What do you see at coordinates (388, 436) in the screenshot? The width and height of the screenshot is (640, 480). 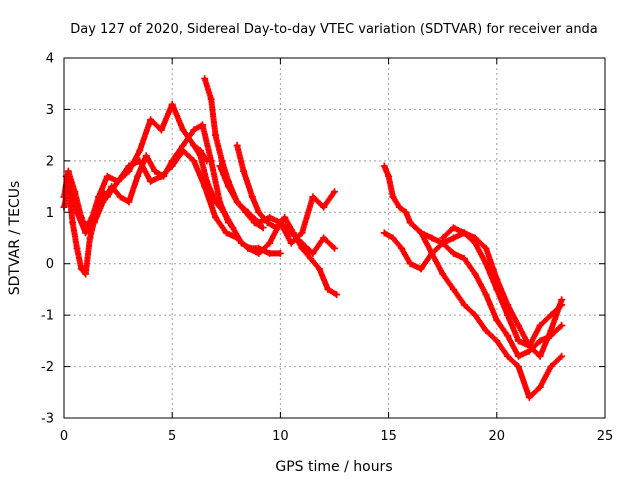 I see `x-tick-label: 15` at bounding box center [388, 436].